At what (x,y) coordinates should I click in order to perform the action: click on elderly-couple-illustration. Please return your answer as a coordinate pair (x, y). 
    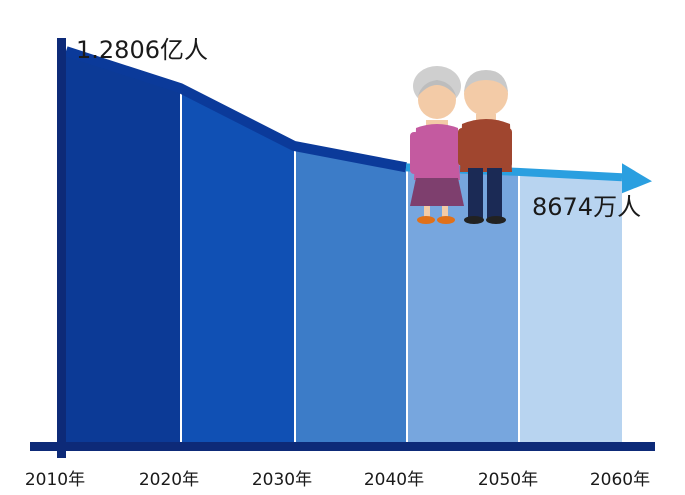
    Looking at the image, I should click on (461, 145).